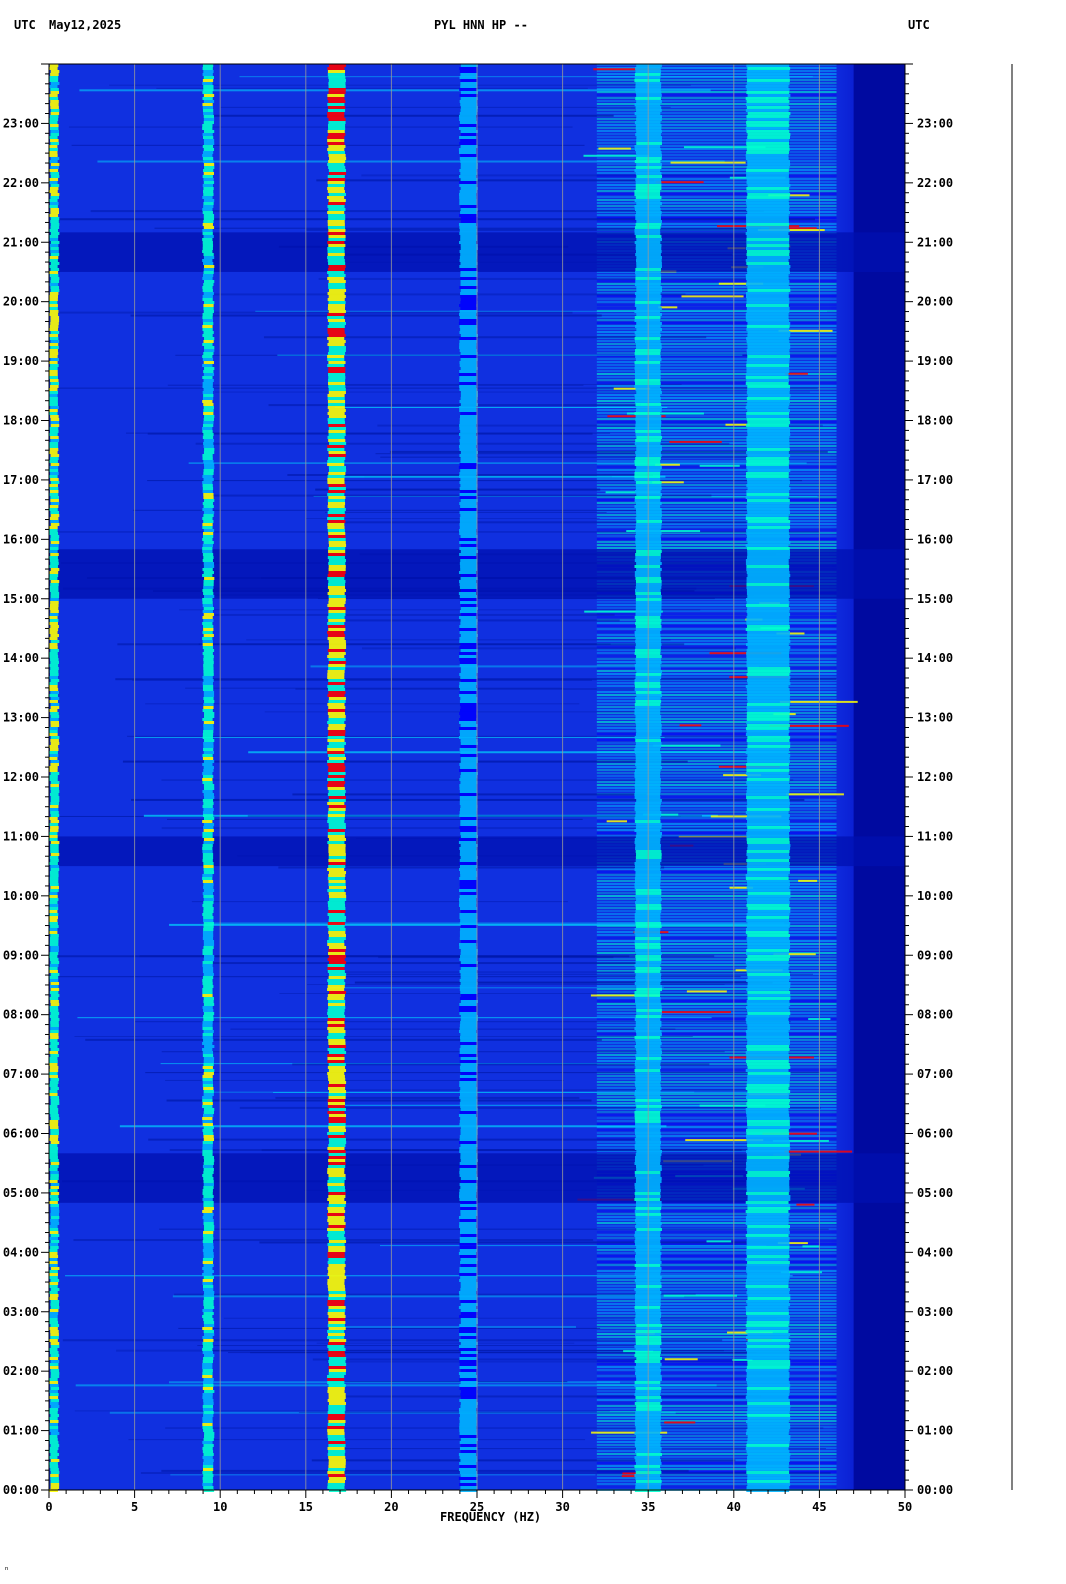 The height and width of the screenshot is (1584, 1066). What do you see at coordinates (935, 1074) in the screenshot?
I see `y-tick-label-right: 07:00` at bounding box center [935, 1074].